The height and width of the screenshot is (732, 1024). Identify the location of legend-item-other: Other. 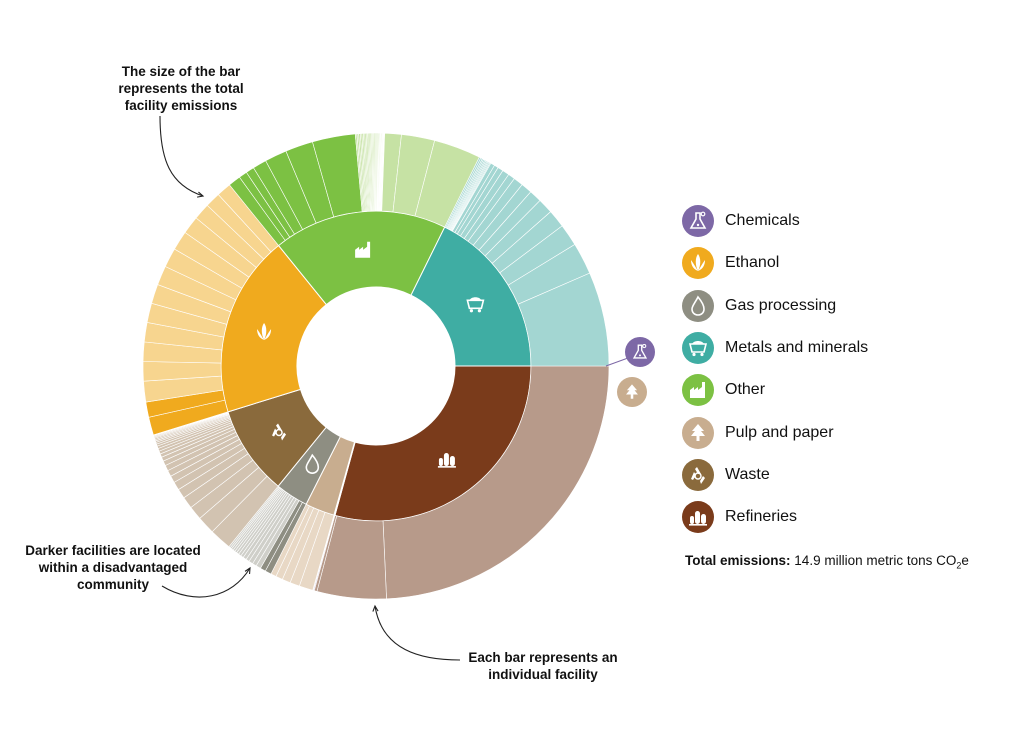
(775, 390).